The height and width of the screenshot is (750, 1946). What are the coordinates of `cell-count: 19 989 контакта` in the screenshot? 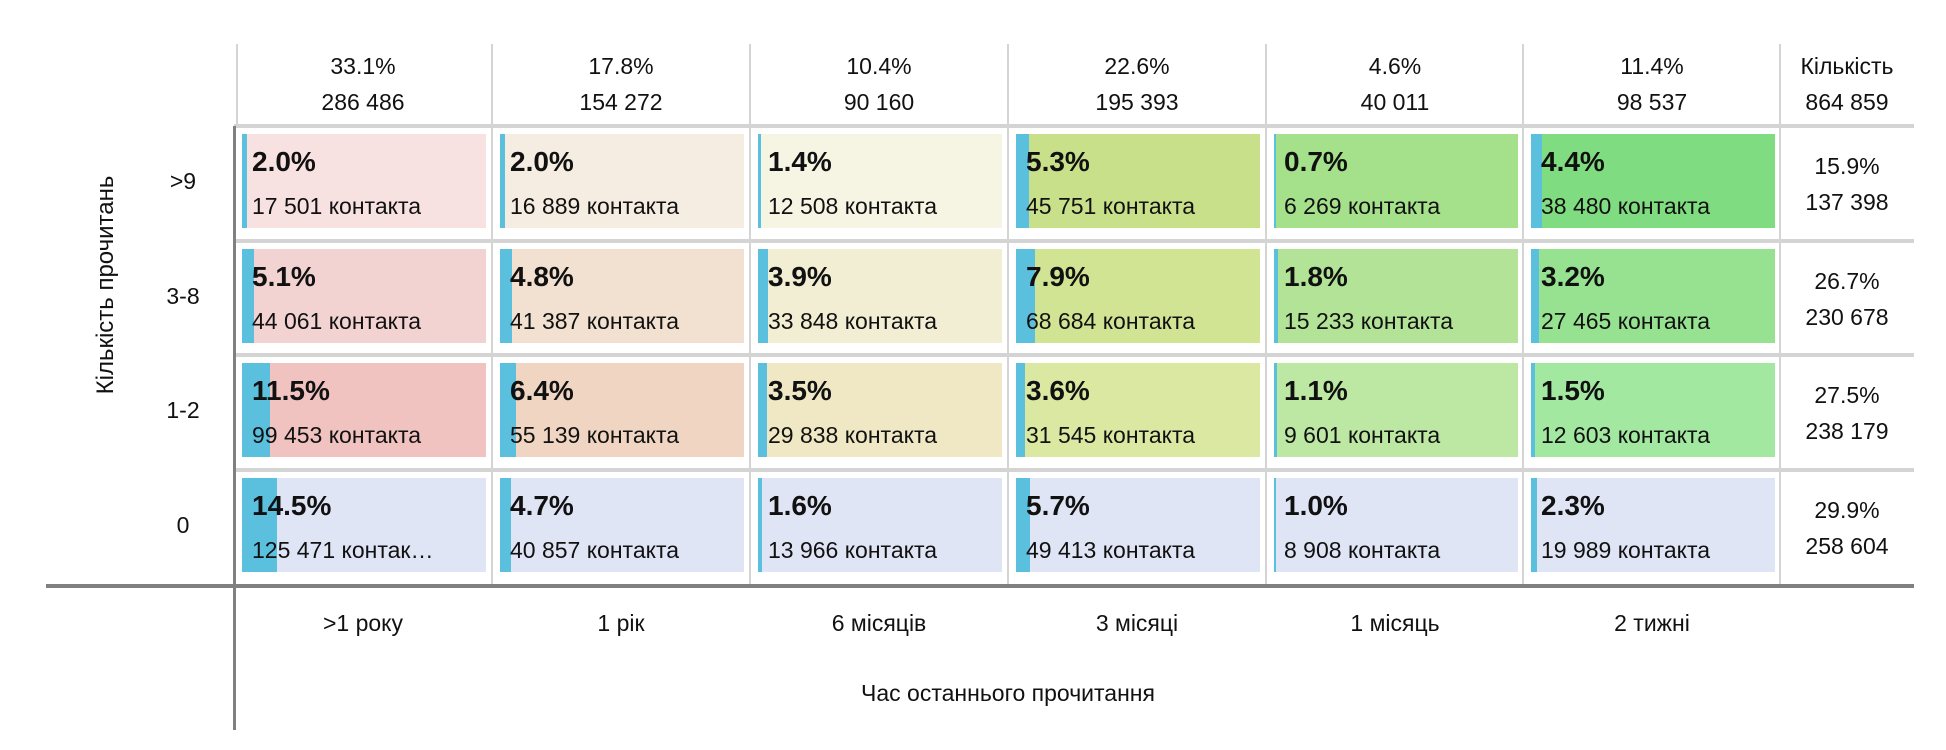 It's located at (1626, 550).